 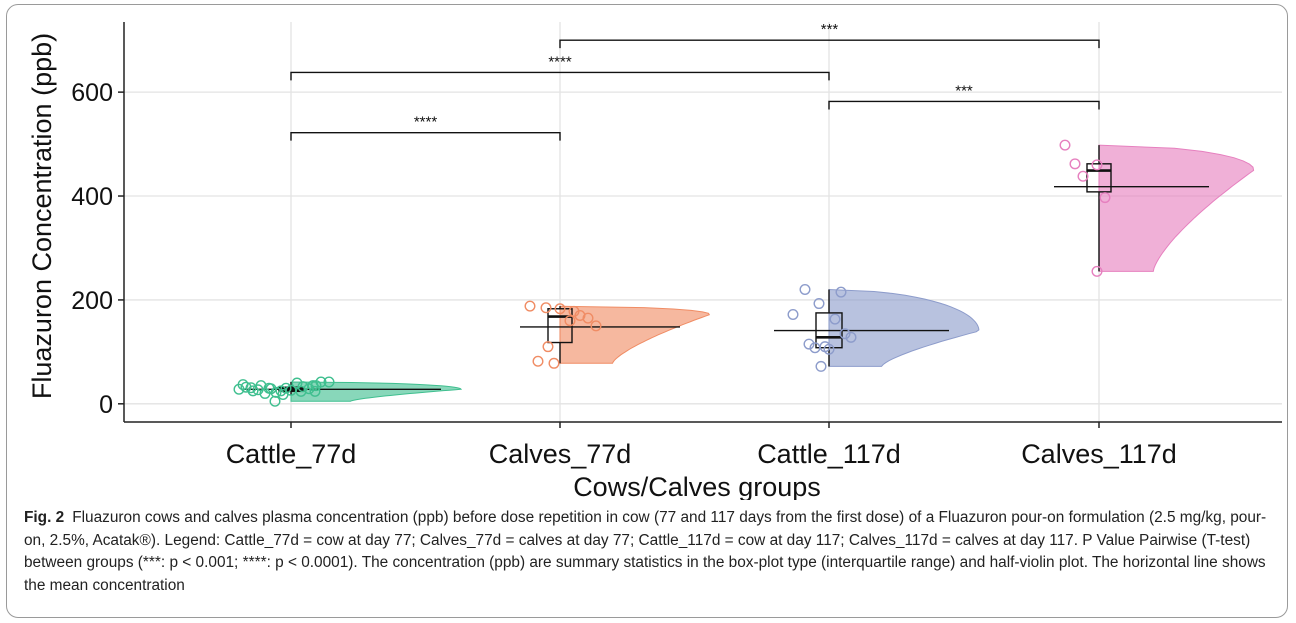 I want to click on x-tick-label: Cattle_117d, so click(x=829, y=454).